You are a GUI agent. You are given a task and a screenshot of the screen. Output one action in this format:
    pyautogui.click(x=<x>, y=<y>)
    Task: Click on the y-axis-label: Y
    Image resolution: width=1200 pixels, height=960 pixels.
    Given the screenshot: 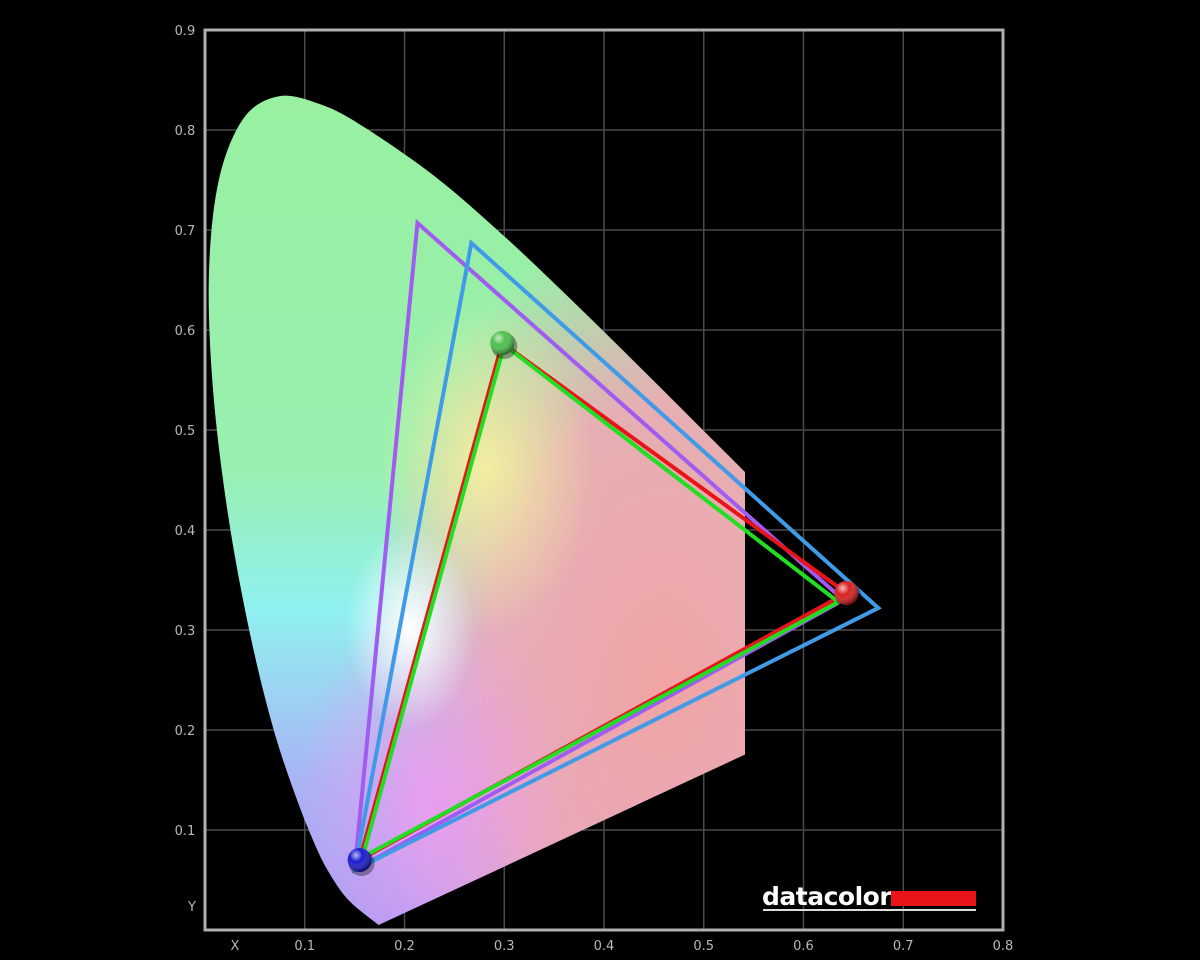 What is the action you would take?
    pyautogui.click(x=191, y=907)
    